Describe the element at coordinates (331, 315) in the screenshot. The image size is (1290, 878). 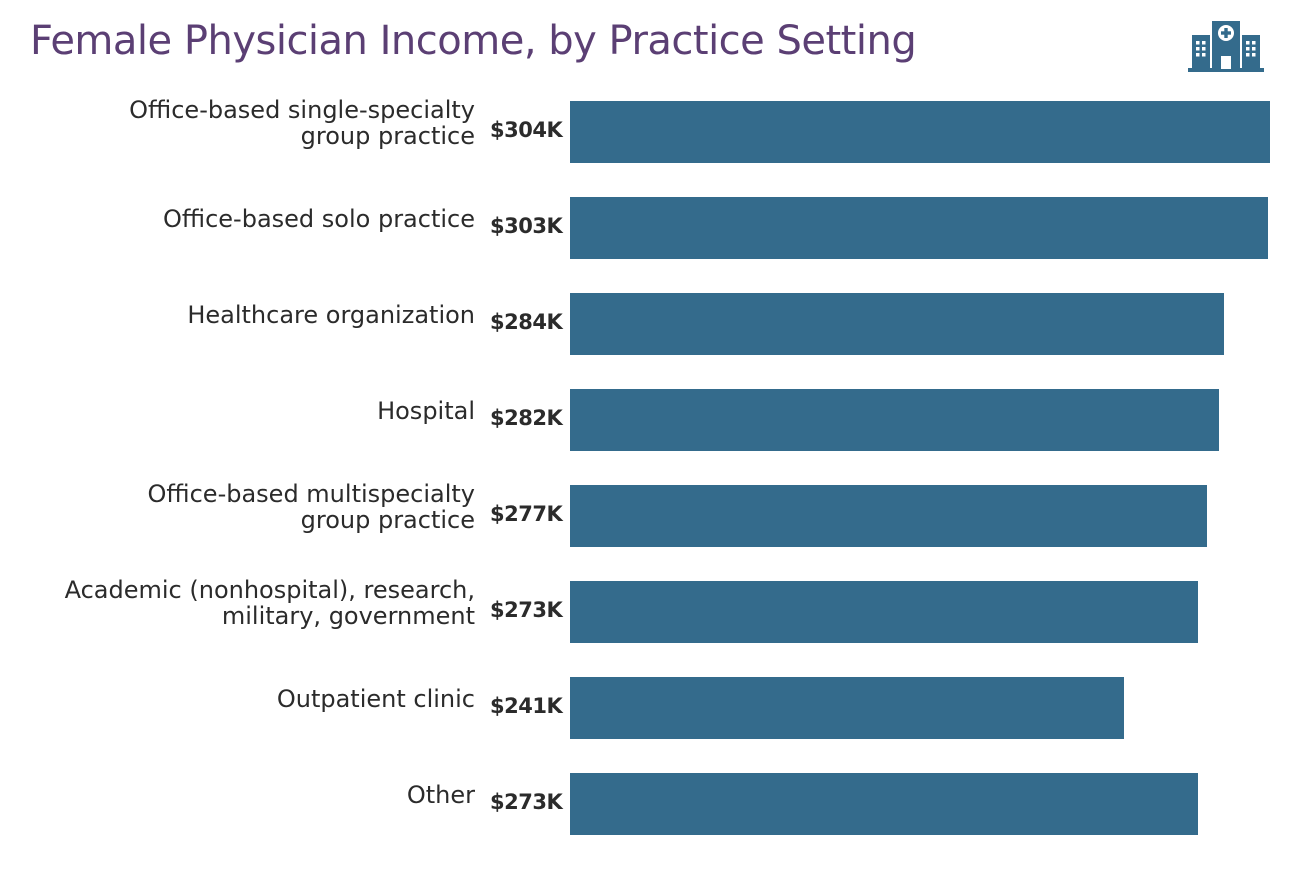
I see `category-label: Healthcare organization` at that location.